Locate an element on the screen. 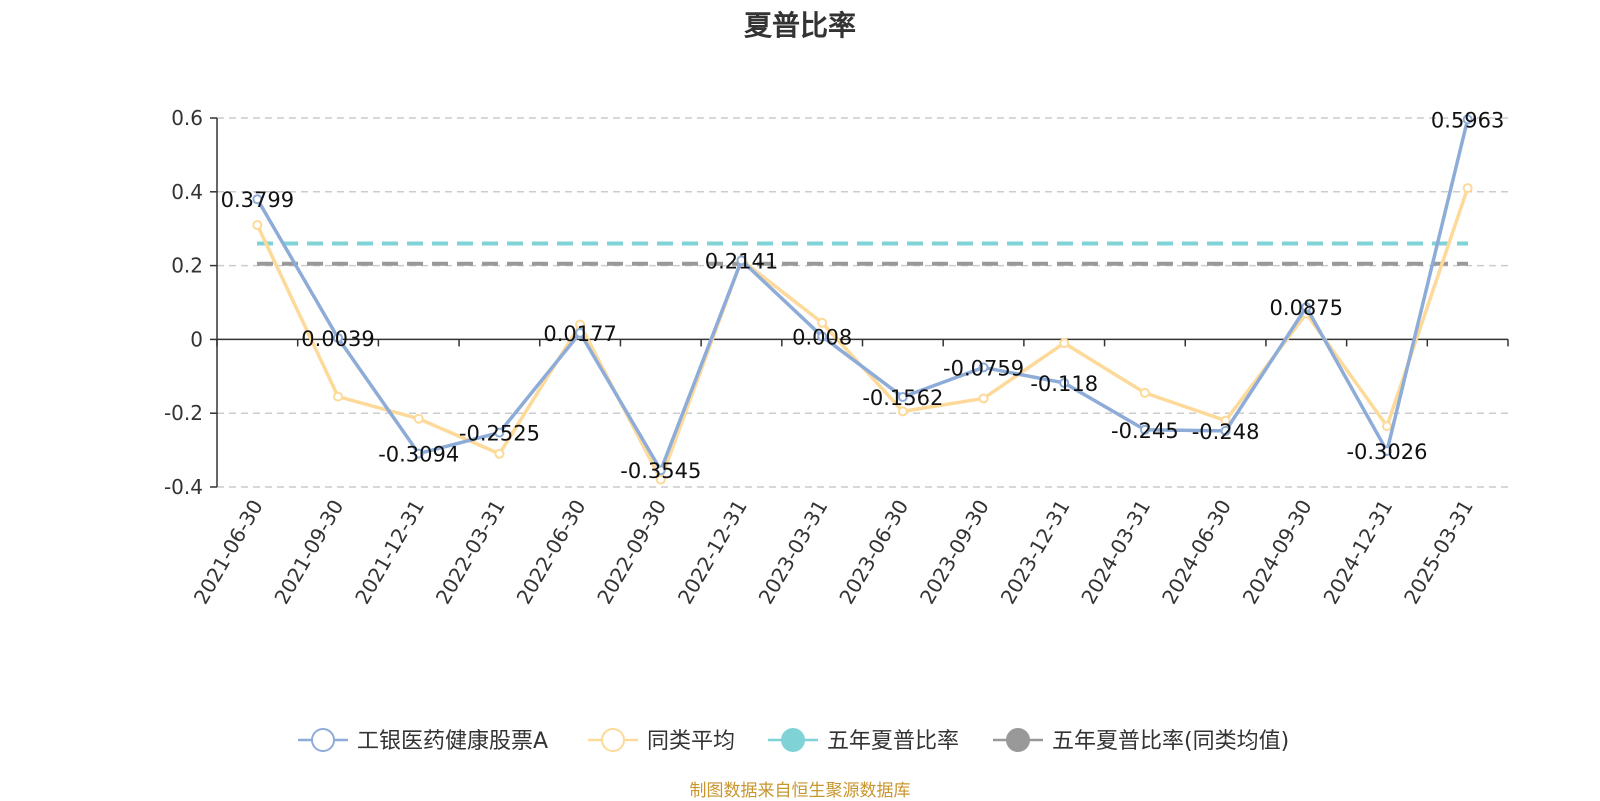 This screenshot has width=1600, height=801. data-label: 0.5963 is located at coordinates (1467, 120).